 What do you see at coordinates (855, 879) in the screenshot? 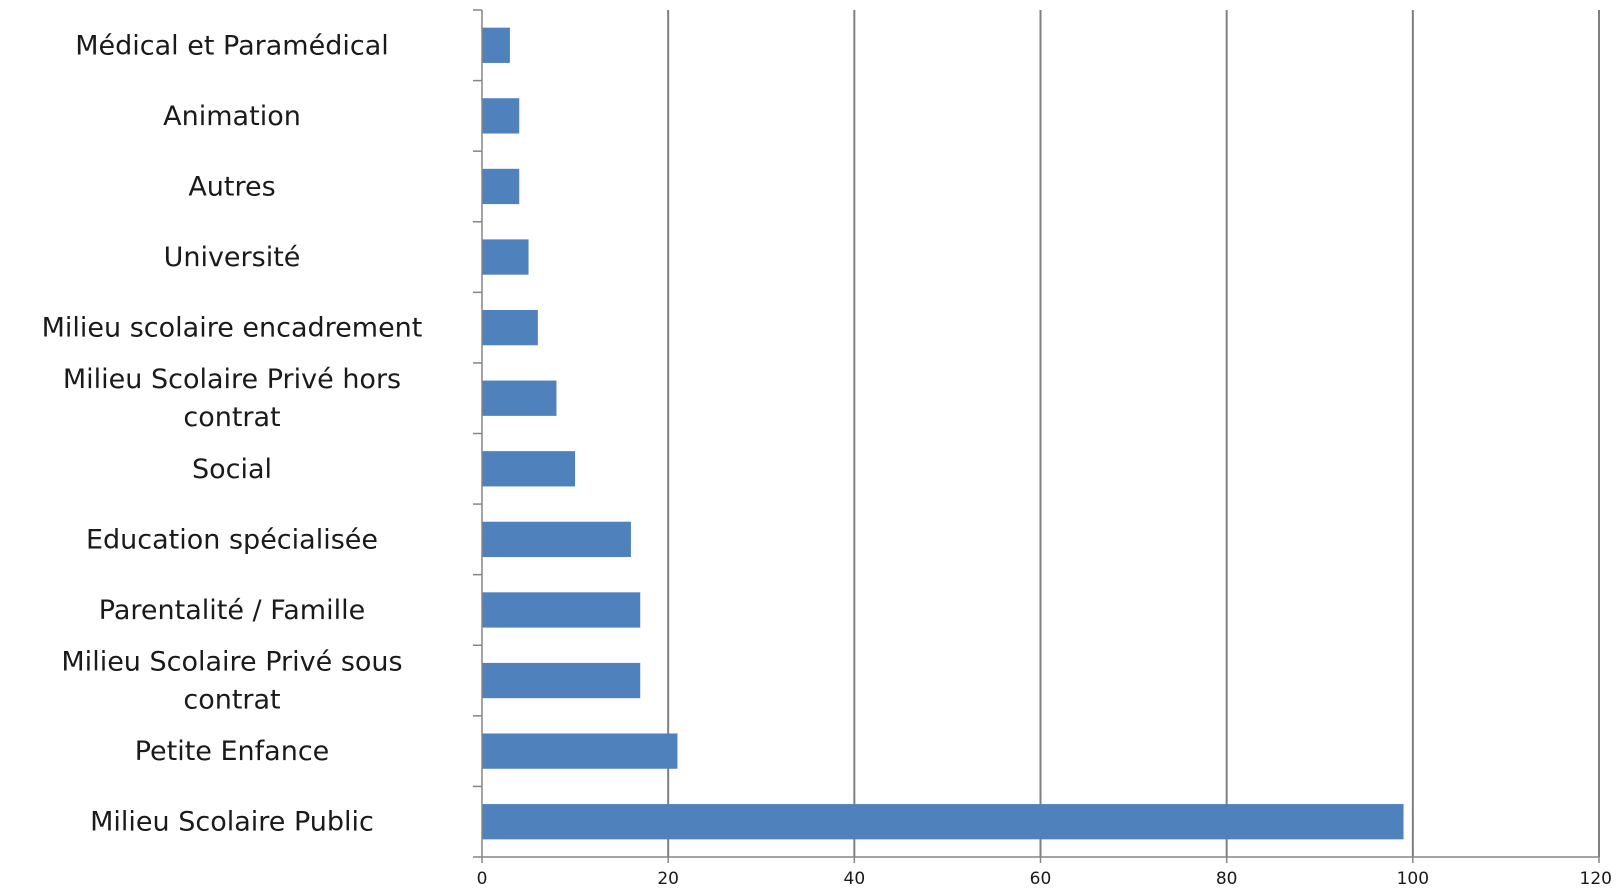
I see `x-tick-label: 40` at bounding box center [855, 879].